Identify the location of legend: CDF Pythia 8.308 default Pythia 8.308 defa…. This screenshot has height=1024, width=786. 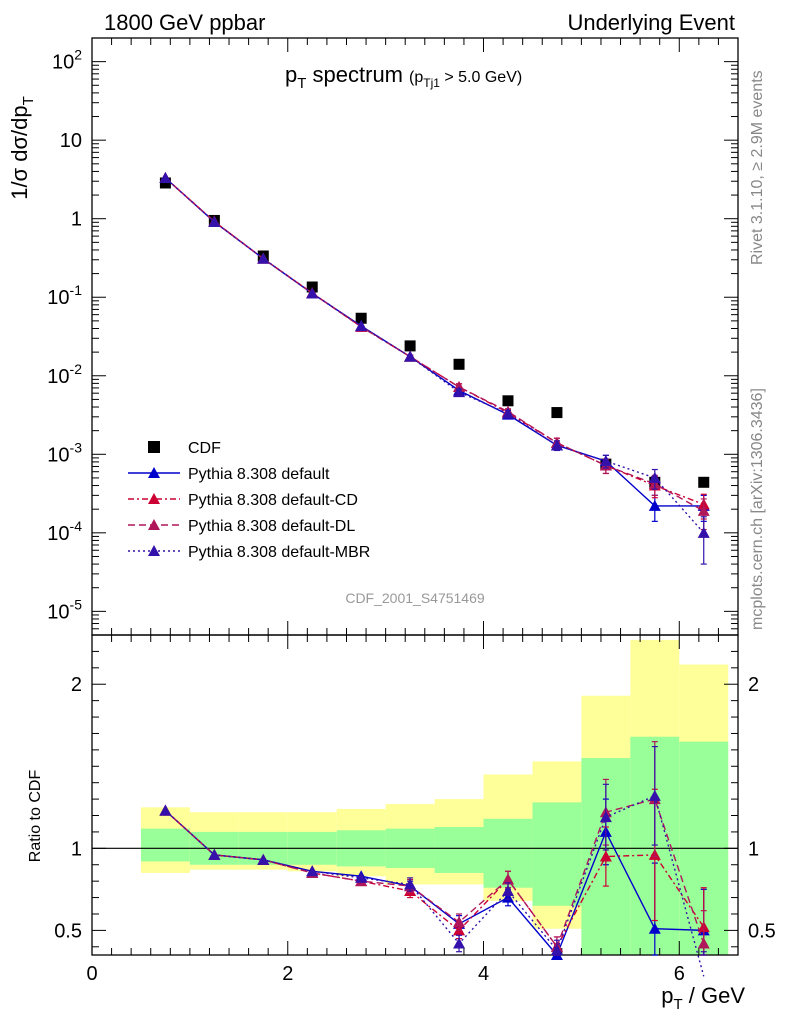
(249, 500).